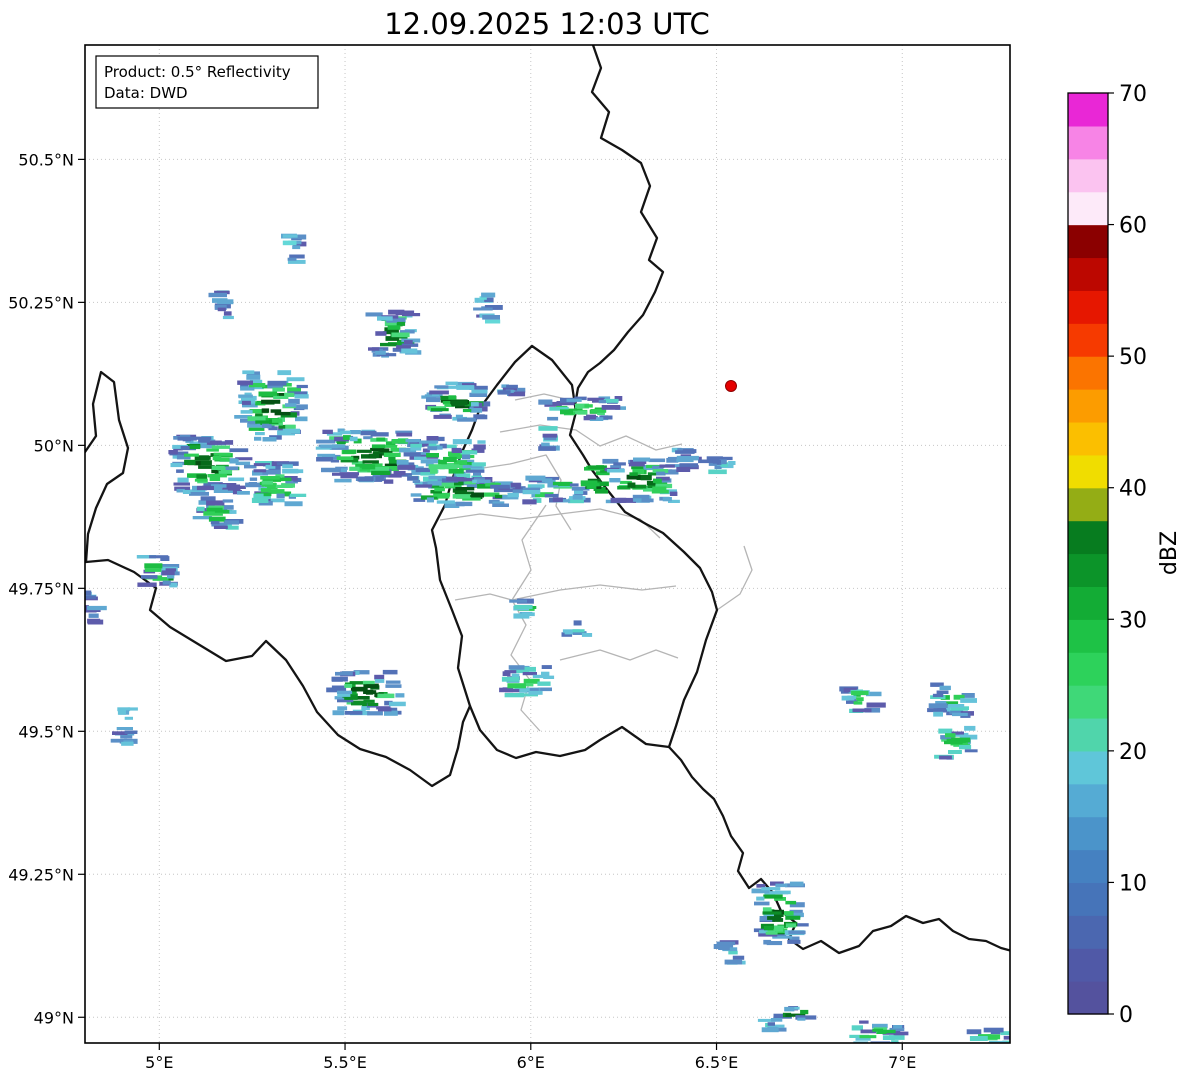  I want to click on y-tick-label: 50.25°N, so click(41, 302).